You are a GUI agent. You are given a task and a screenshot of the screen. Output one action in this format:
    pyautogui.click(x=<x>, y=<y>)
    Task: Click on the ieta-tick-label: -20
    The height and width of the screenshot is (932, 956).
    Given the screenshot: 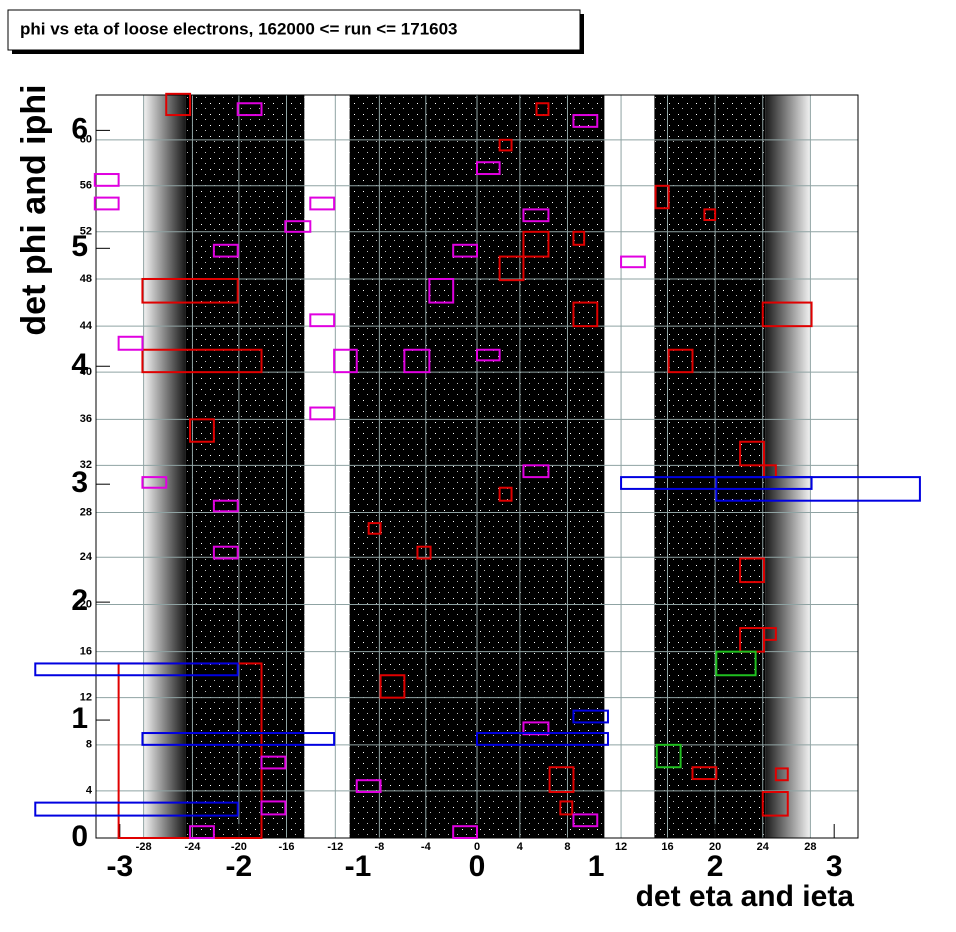 What is the action you would take?
    pyautogui.click(x=239, y=847)
    